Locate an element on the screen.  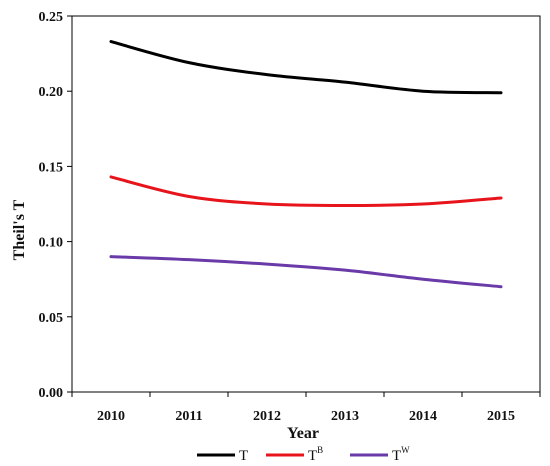
y-tick-label: 0.00 is located at coordinates (51, 393).